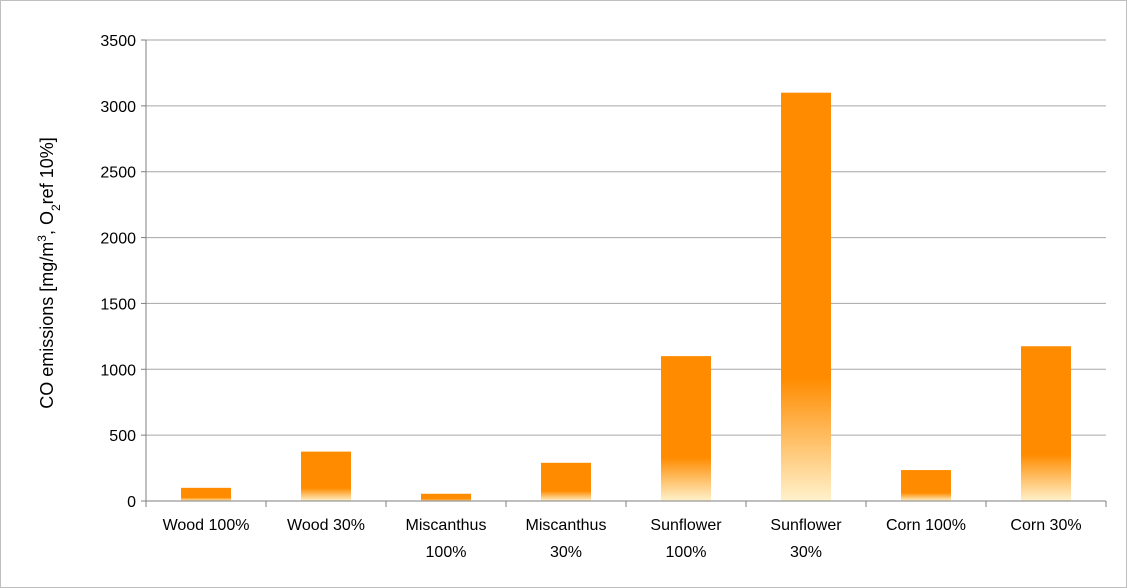  What do you see at coordinates (118, 304) in the screenshot?
I see `y-tick-label: 1500` at bounding box center [118, 304].